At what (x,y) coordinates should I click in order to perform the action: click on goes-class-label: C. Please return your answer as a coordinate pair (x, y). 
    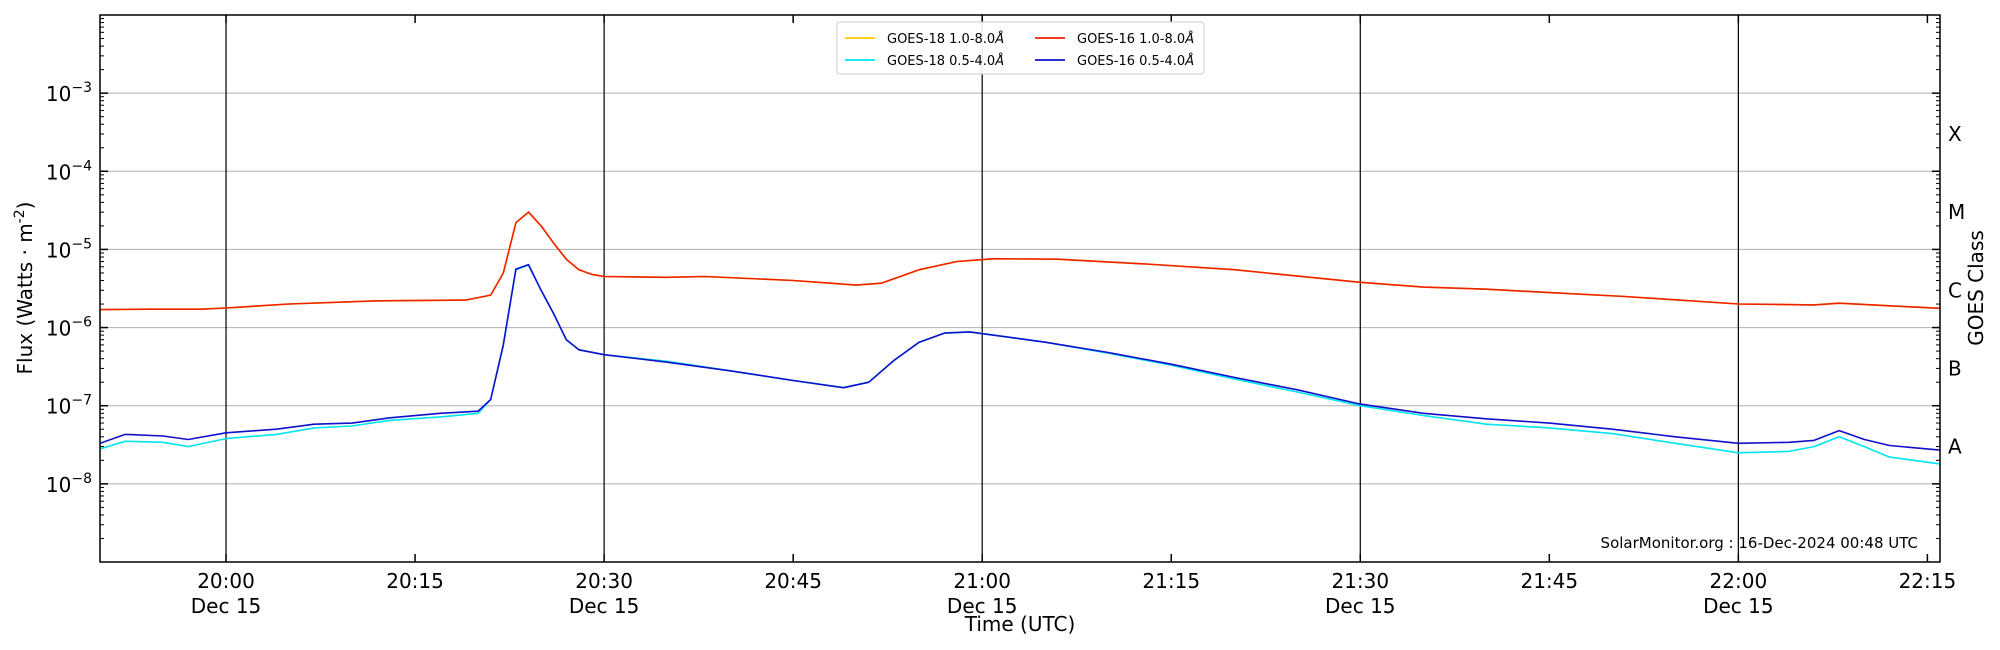
    Looking at the image, I should click on (1955, 290).